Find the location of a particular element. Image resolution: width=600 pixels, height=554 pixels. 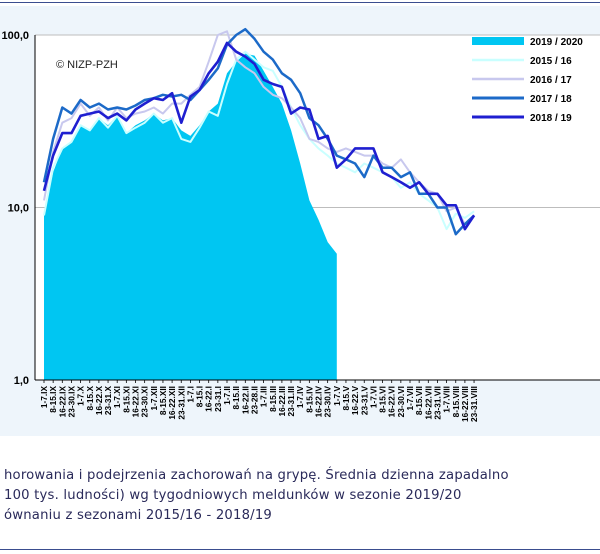

x-tick-label-33: 8-15.V is located at coordinates (346, 398).